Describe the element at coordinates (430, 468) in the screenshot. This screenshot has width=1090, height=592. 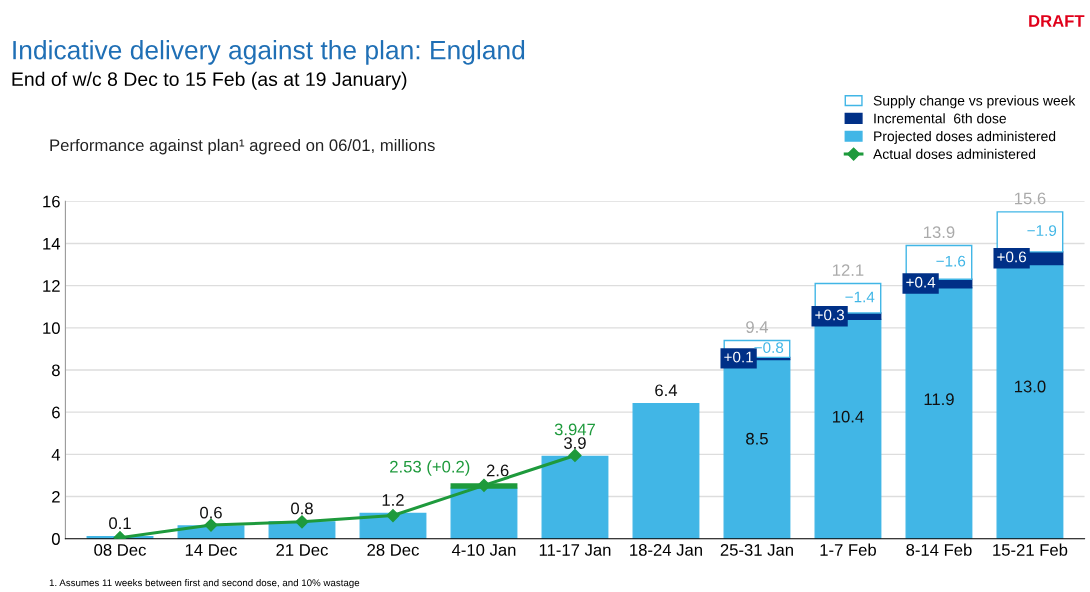
I see `data-label: 2.53 (+0.2)` at that location.